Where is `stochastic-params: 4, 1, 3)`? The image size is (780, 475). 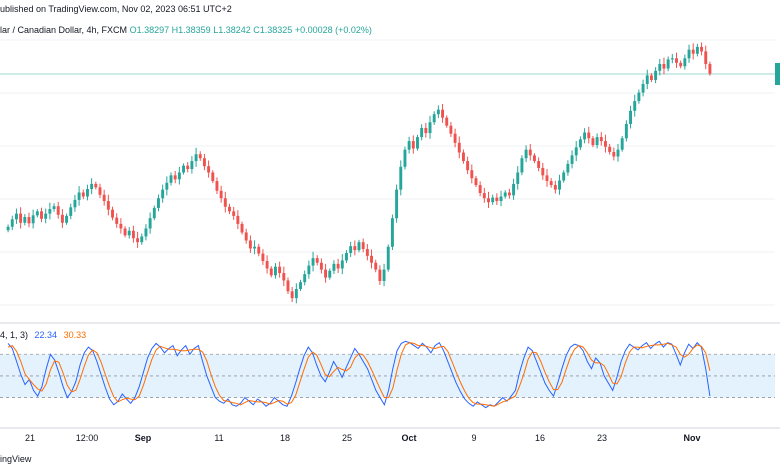
stochastic-params: 4, 1, 3) is located at coordinates (14, 335).